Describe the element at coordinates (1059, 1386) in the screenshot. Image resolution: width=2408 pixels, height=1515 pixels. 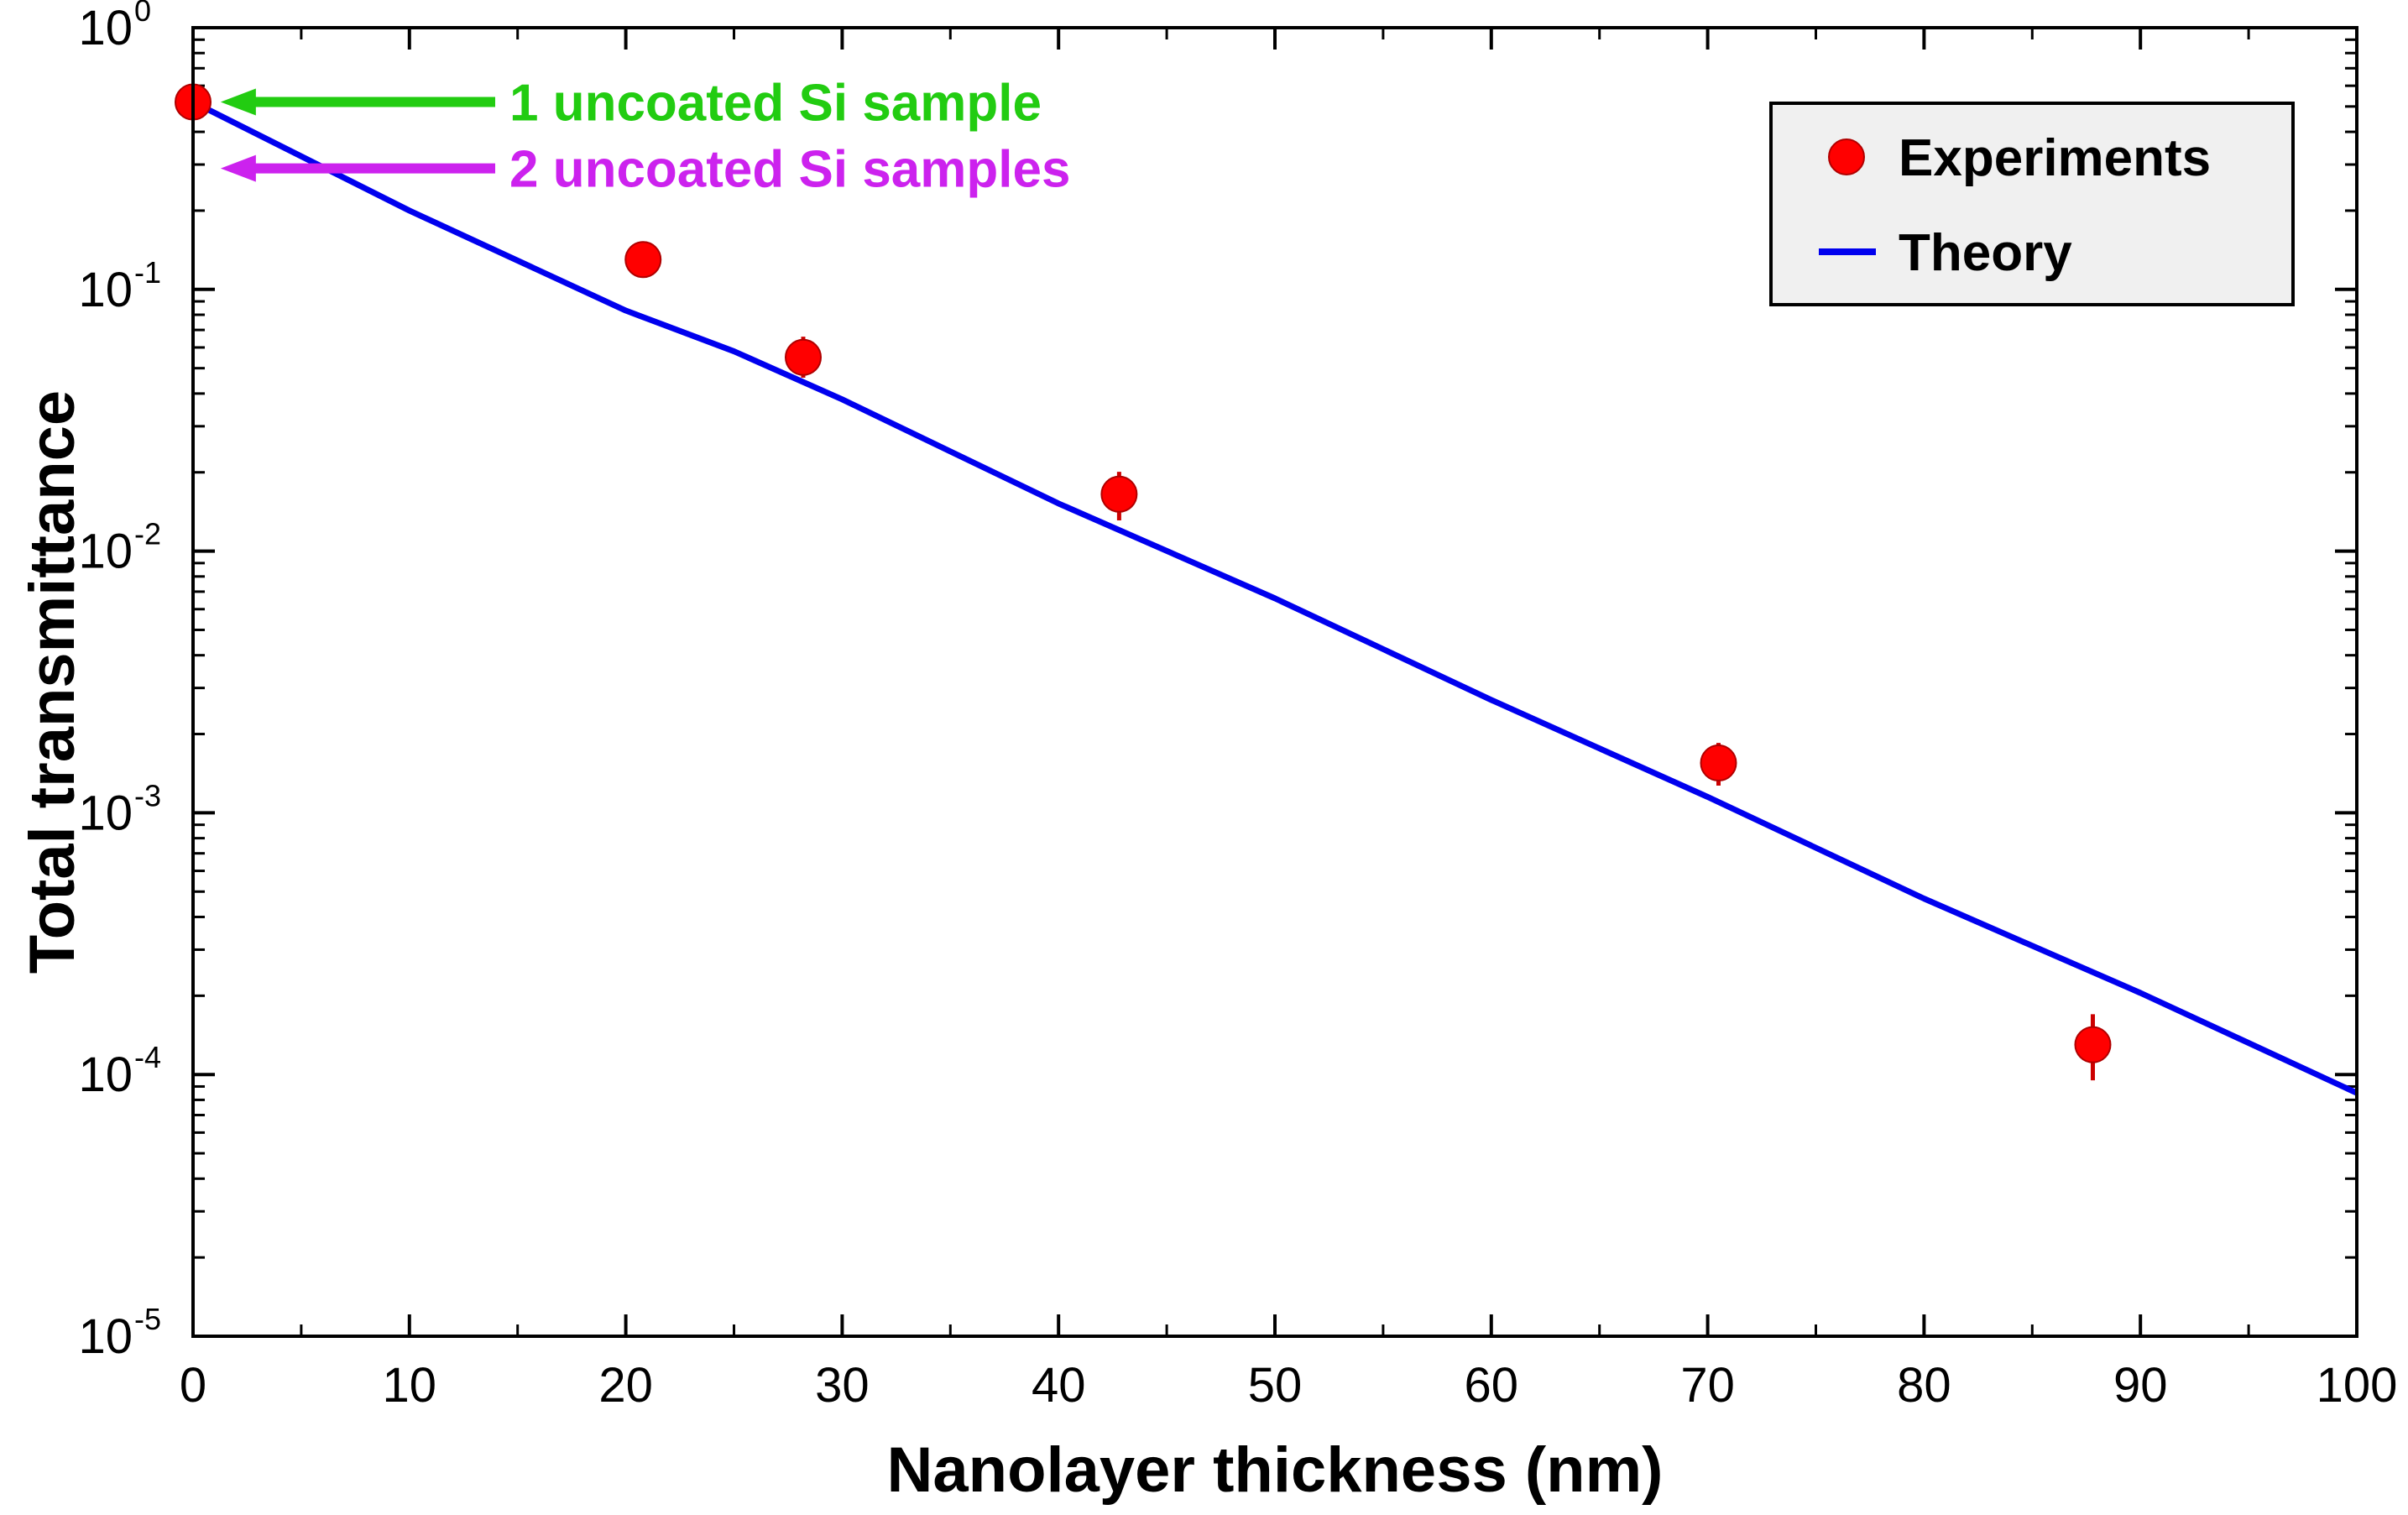
I see `x-tick-label: 40` at that location.